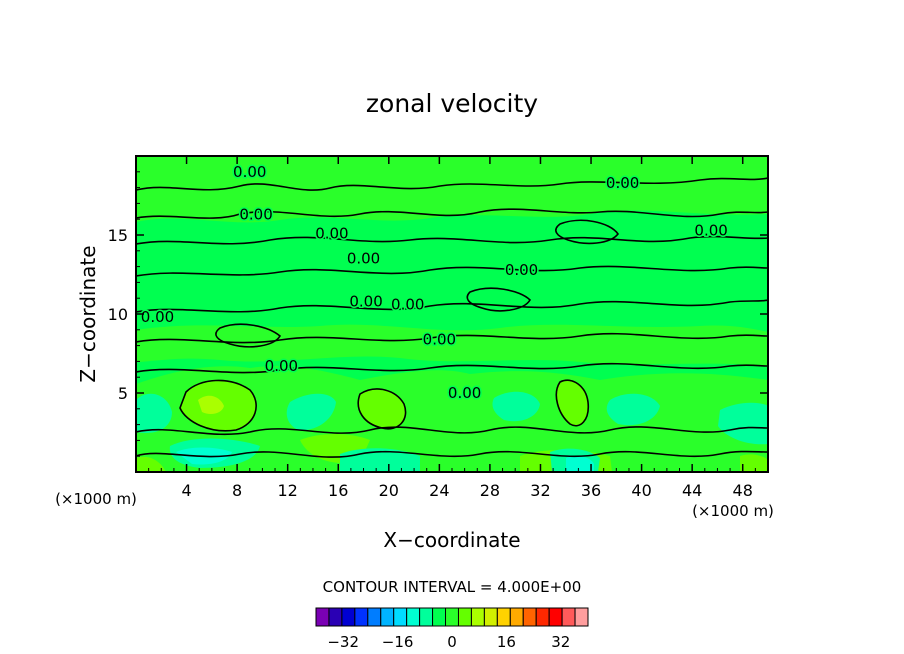 This screenshot has width=904, height=654. I want to click on colorbar: −32 −16 0 16 32, so click(452, 629).